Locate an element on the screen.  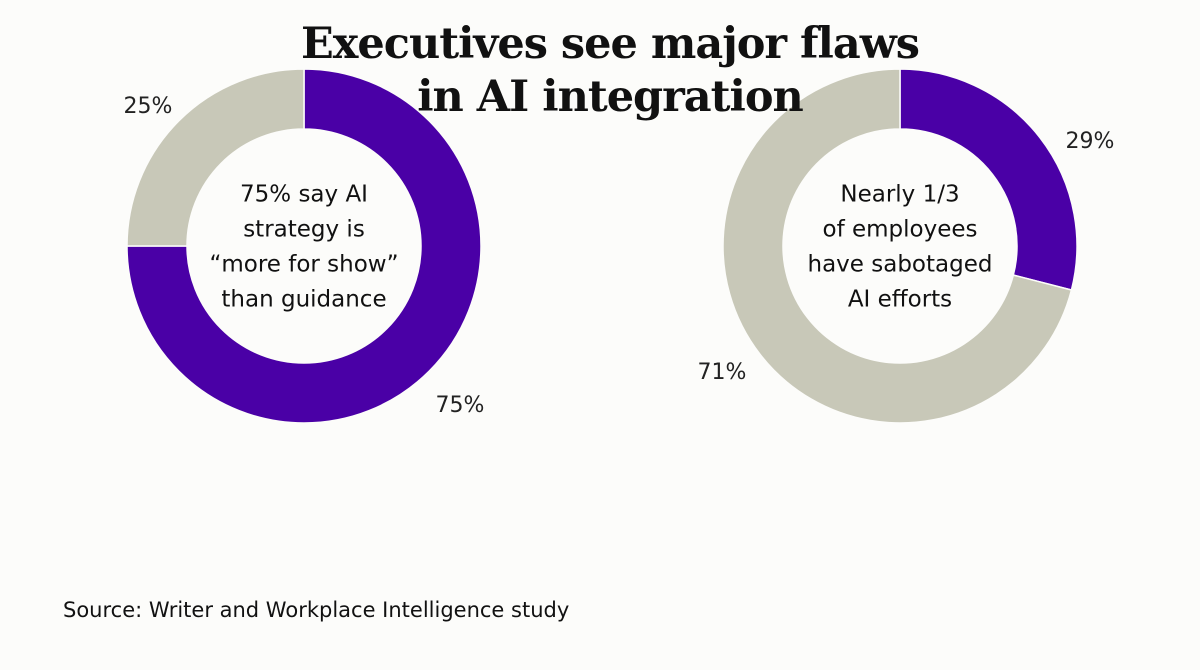
center-text-line: Nearly 1/3 is located at coordinates (899, 195).